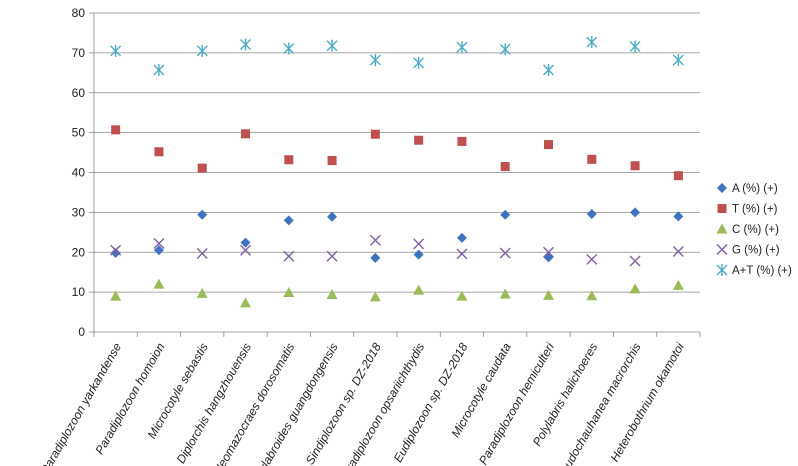  I want to click on x-category-label: Heterobothrium okamotoi, so click(647, 402).